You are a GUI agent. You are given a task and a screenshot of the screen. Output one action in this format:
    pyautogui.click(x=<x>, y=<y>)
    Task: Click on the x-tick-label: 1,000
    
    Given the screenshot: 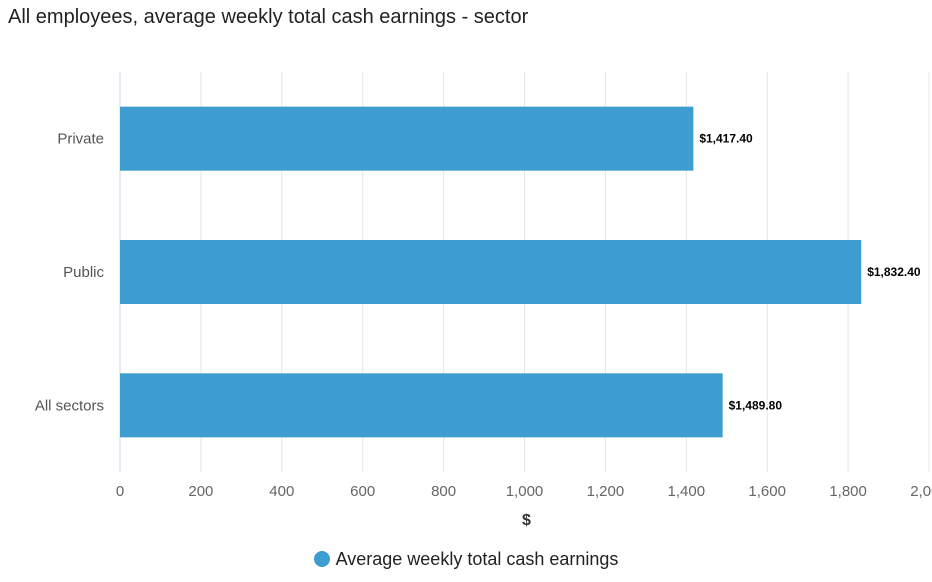 What is the action you would take?
    pyautogui.click(x=525, y=491)
    